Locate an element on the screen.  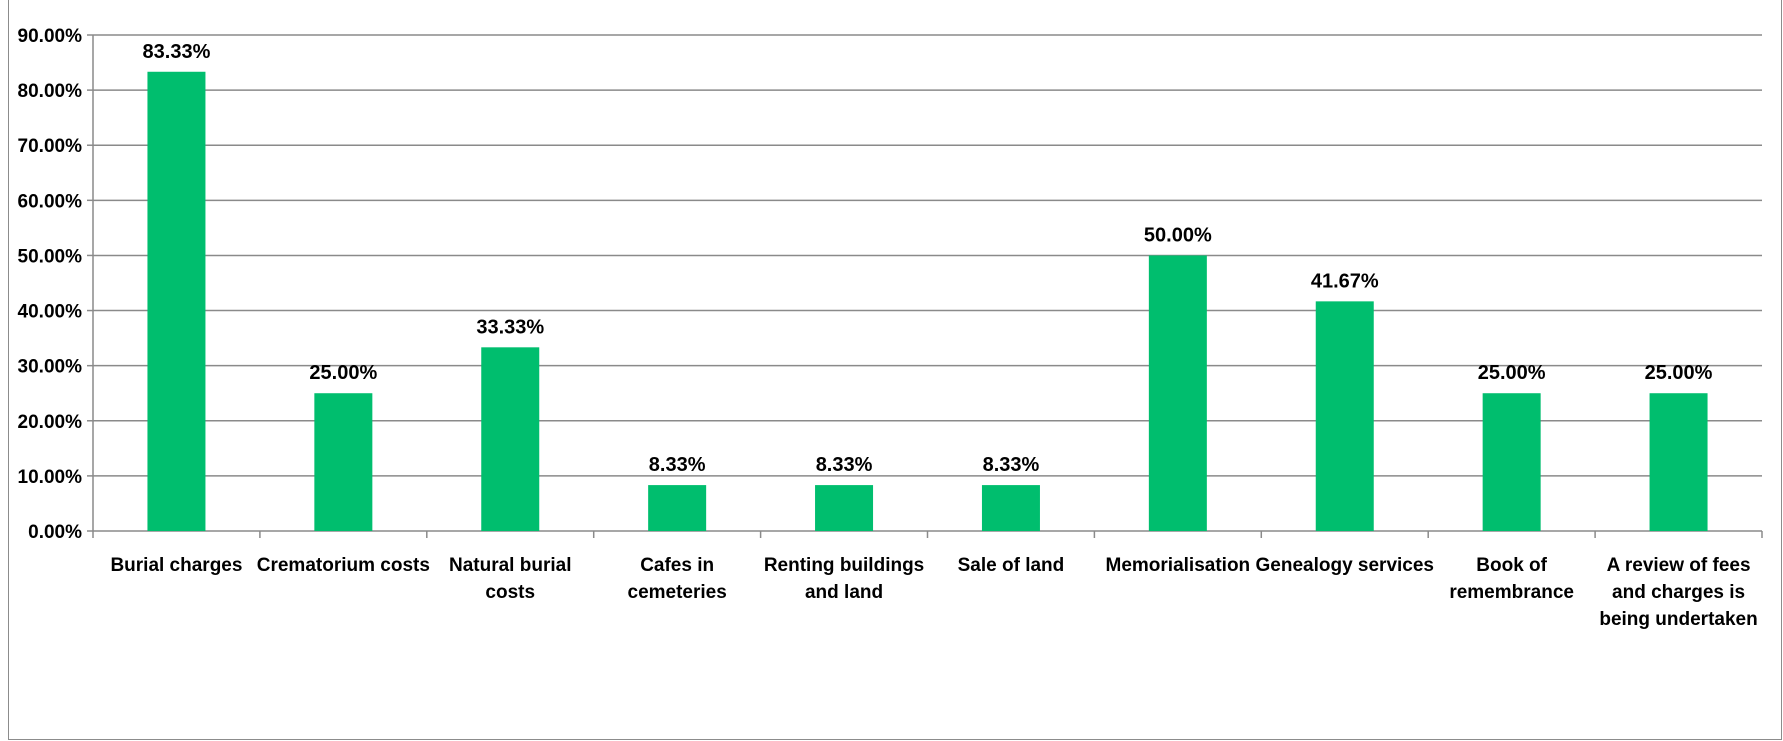
category-label-line: A review of fees is located at coordinates (1679, 565).